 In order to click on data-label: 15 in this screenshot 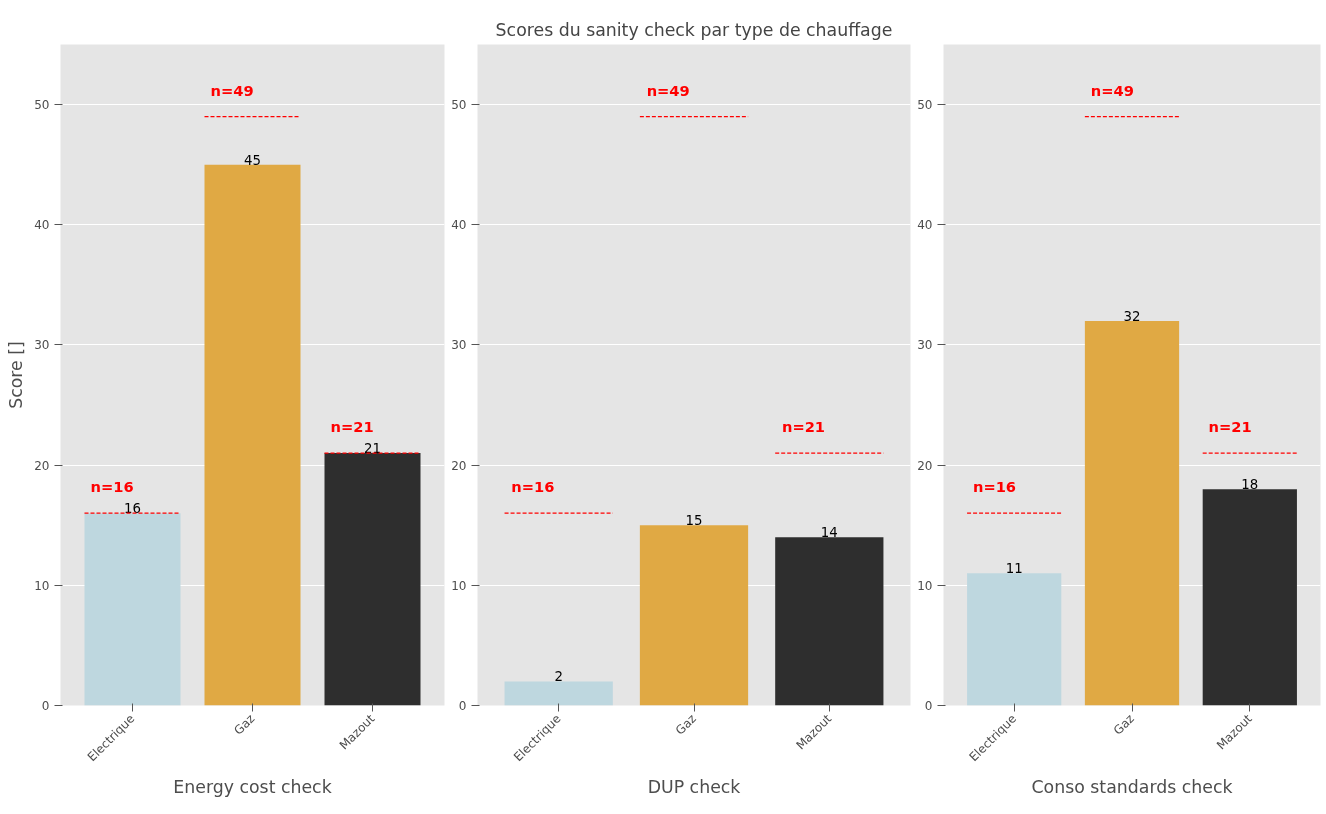, I will do `click(694, 521)`.